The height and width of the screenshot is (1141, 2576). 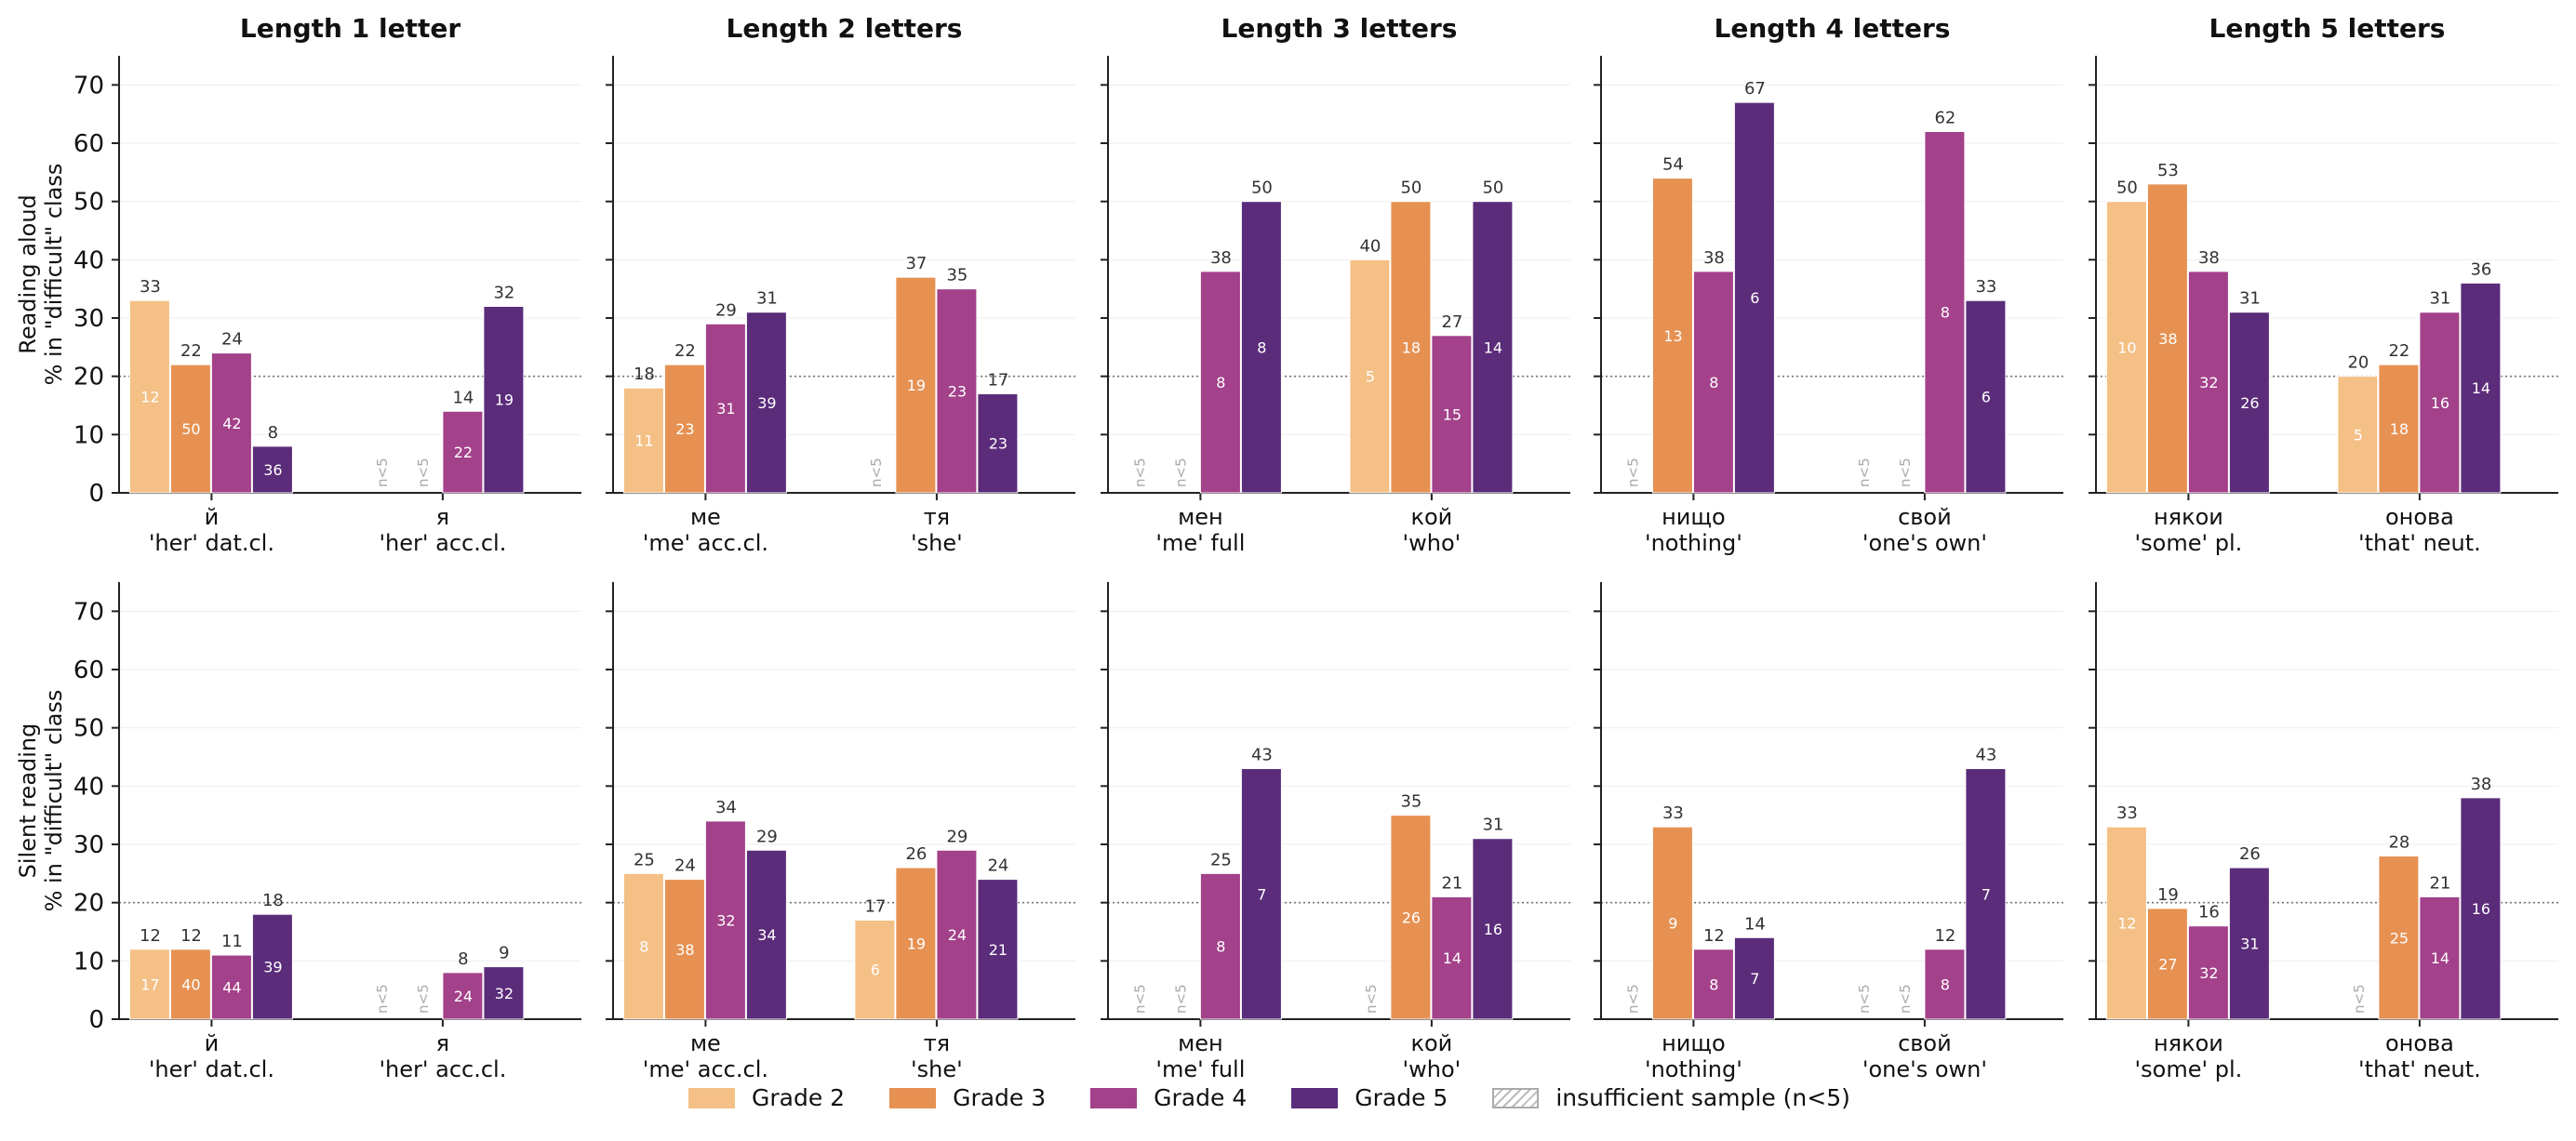 What do you see at coordinates (149, 984) in the screenshot?
I see `bar-count-label: 17` at bounding box center [149, 984].